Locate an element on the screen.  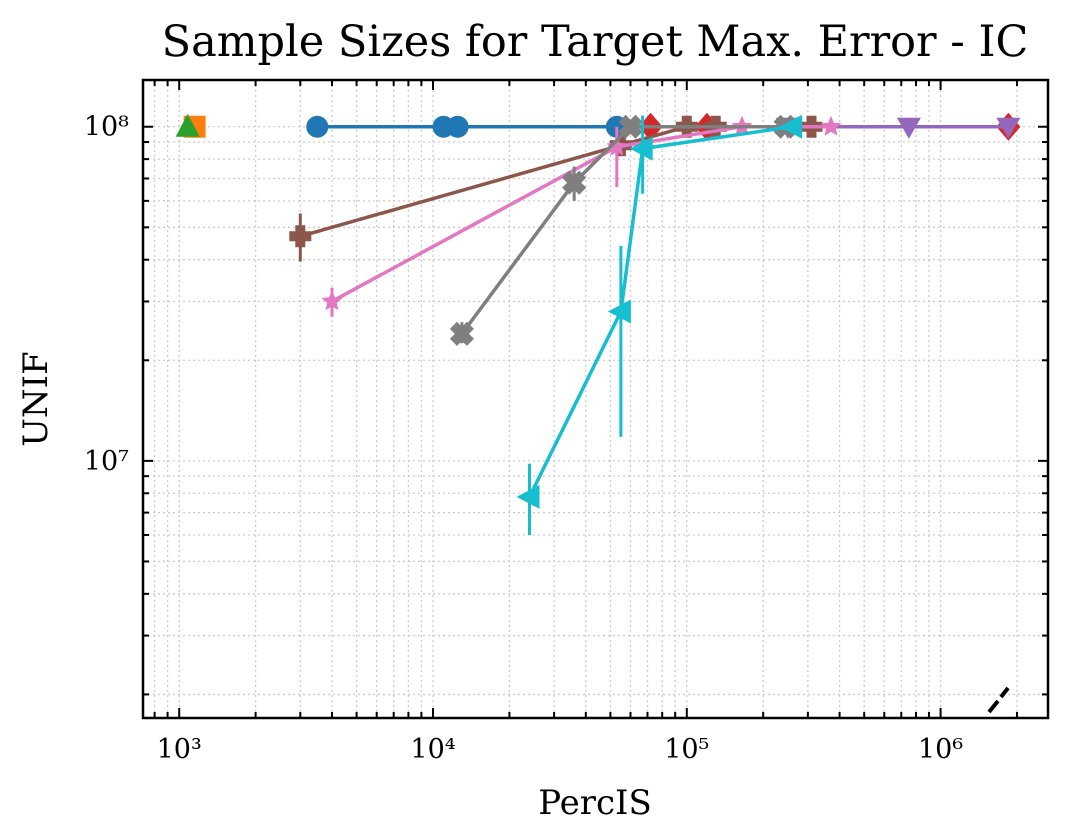
y-tick-label: 10⁸ is located at coordinates (106, 127).